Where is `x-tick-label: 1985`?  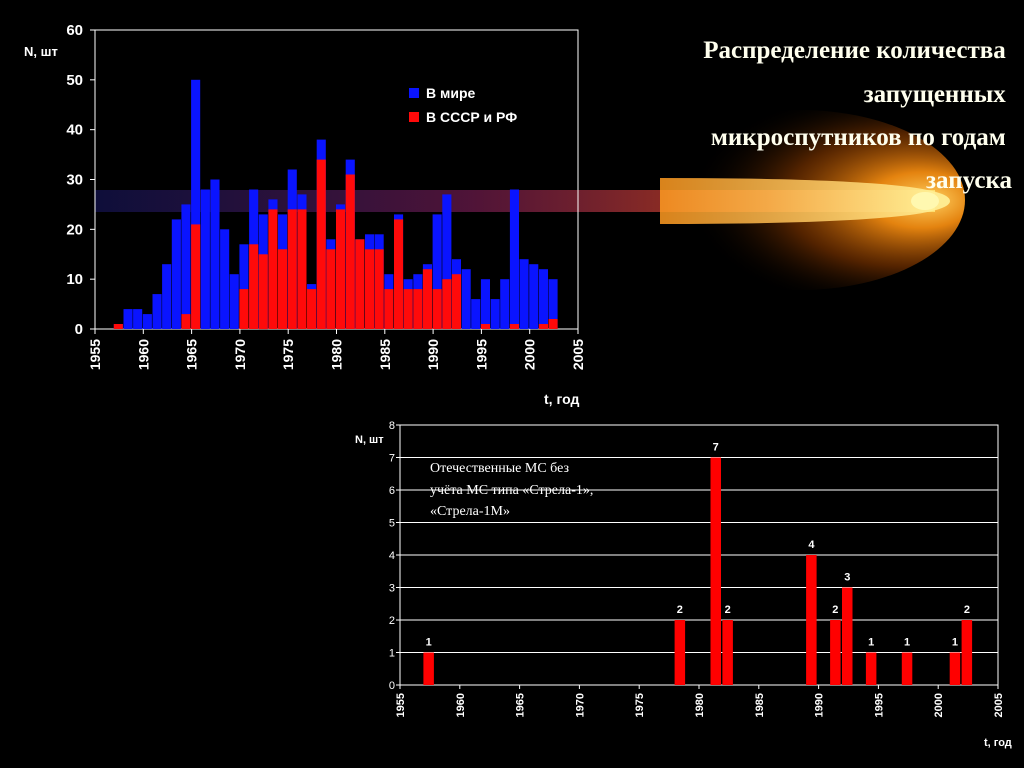
x-tick-label: 1985 is located at coordinates (760, 705).